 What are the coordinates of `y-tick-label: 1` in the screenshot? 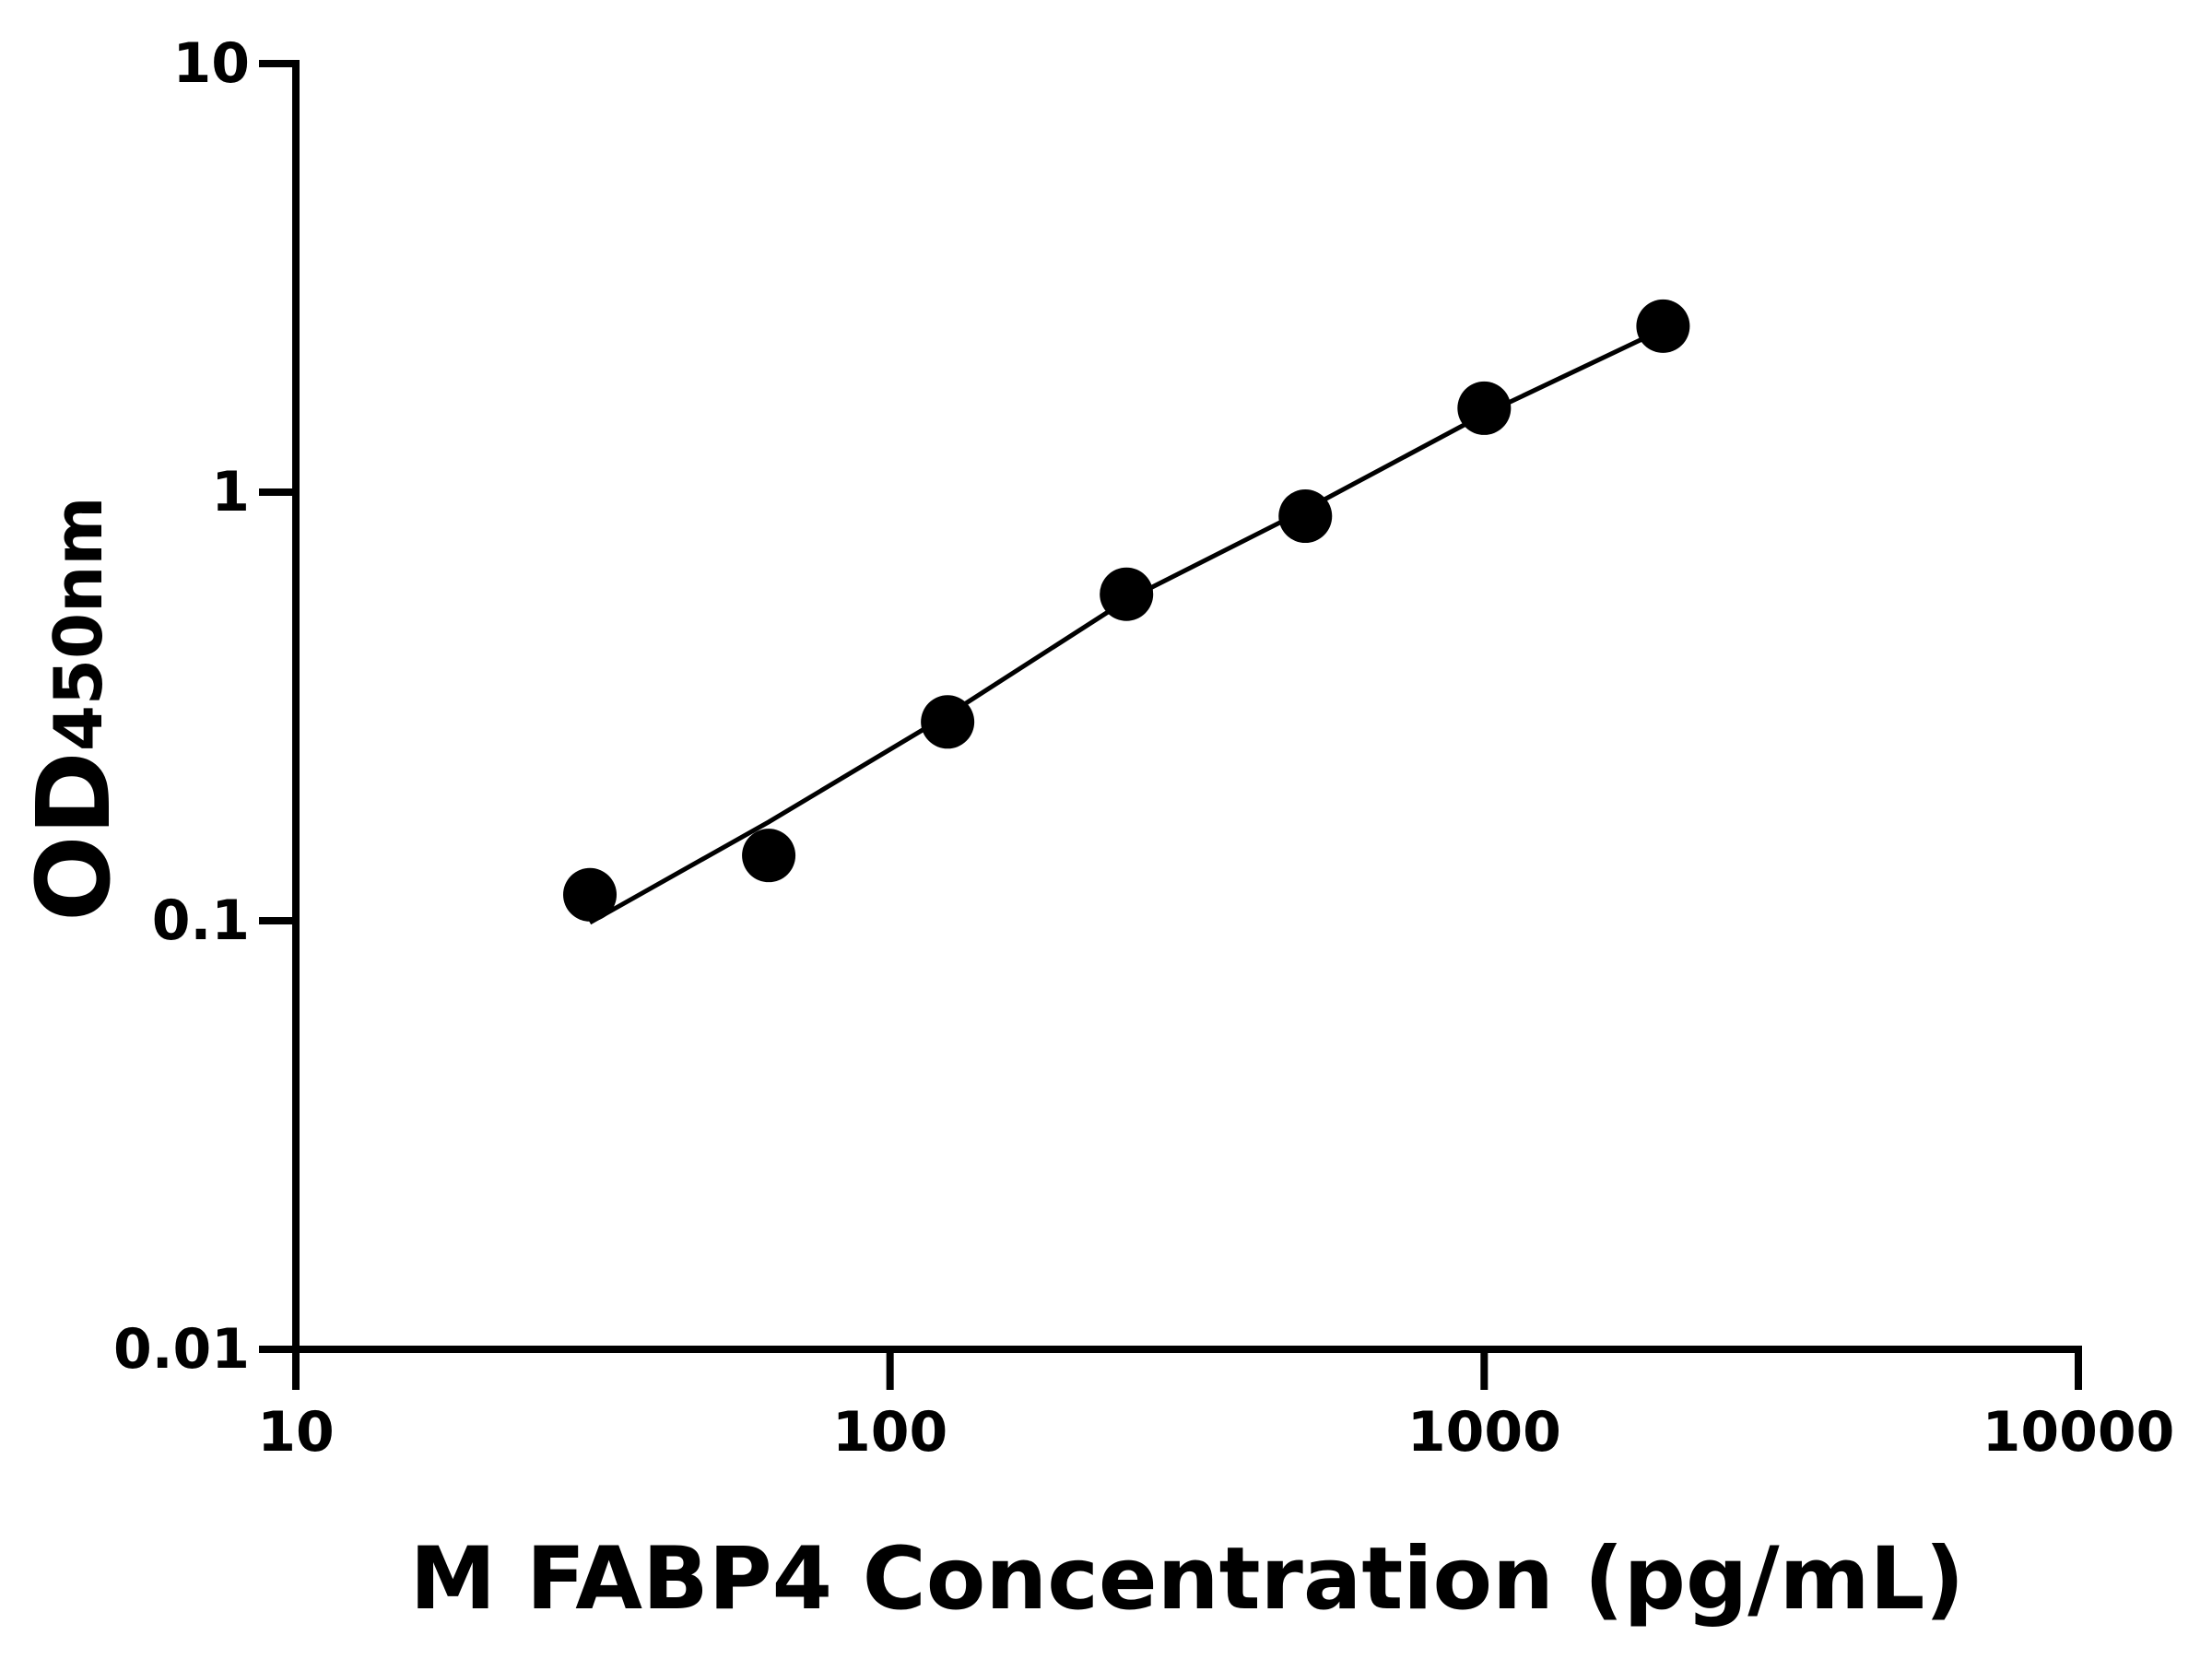 It's located at (230, 492).